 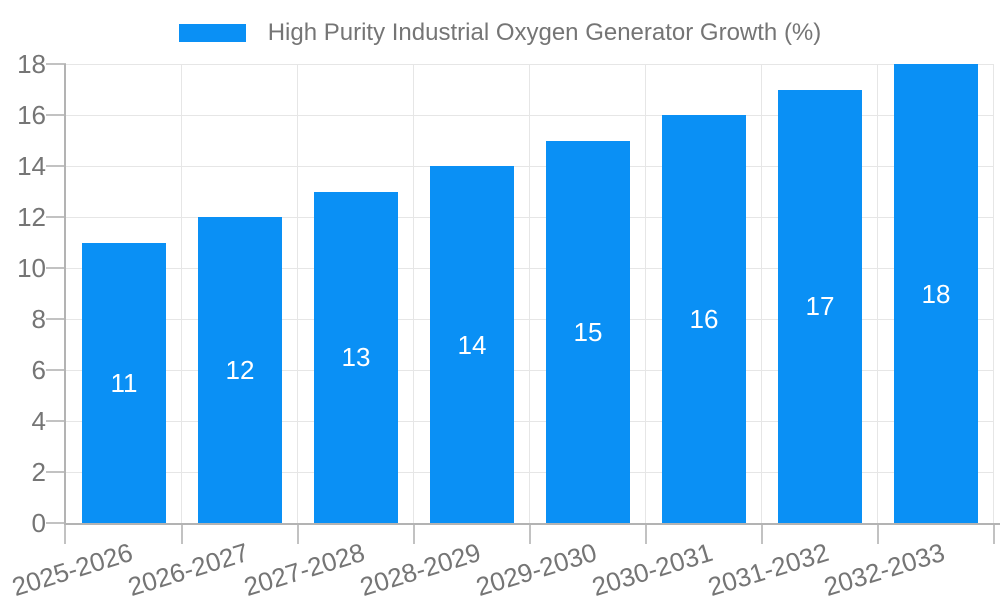 I want to click on bar-value-label: 14, so click(x=472, y=344).